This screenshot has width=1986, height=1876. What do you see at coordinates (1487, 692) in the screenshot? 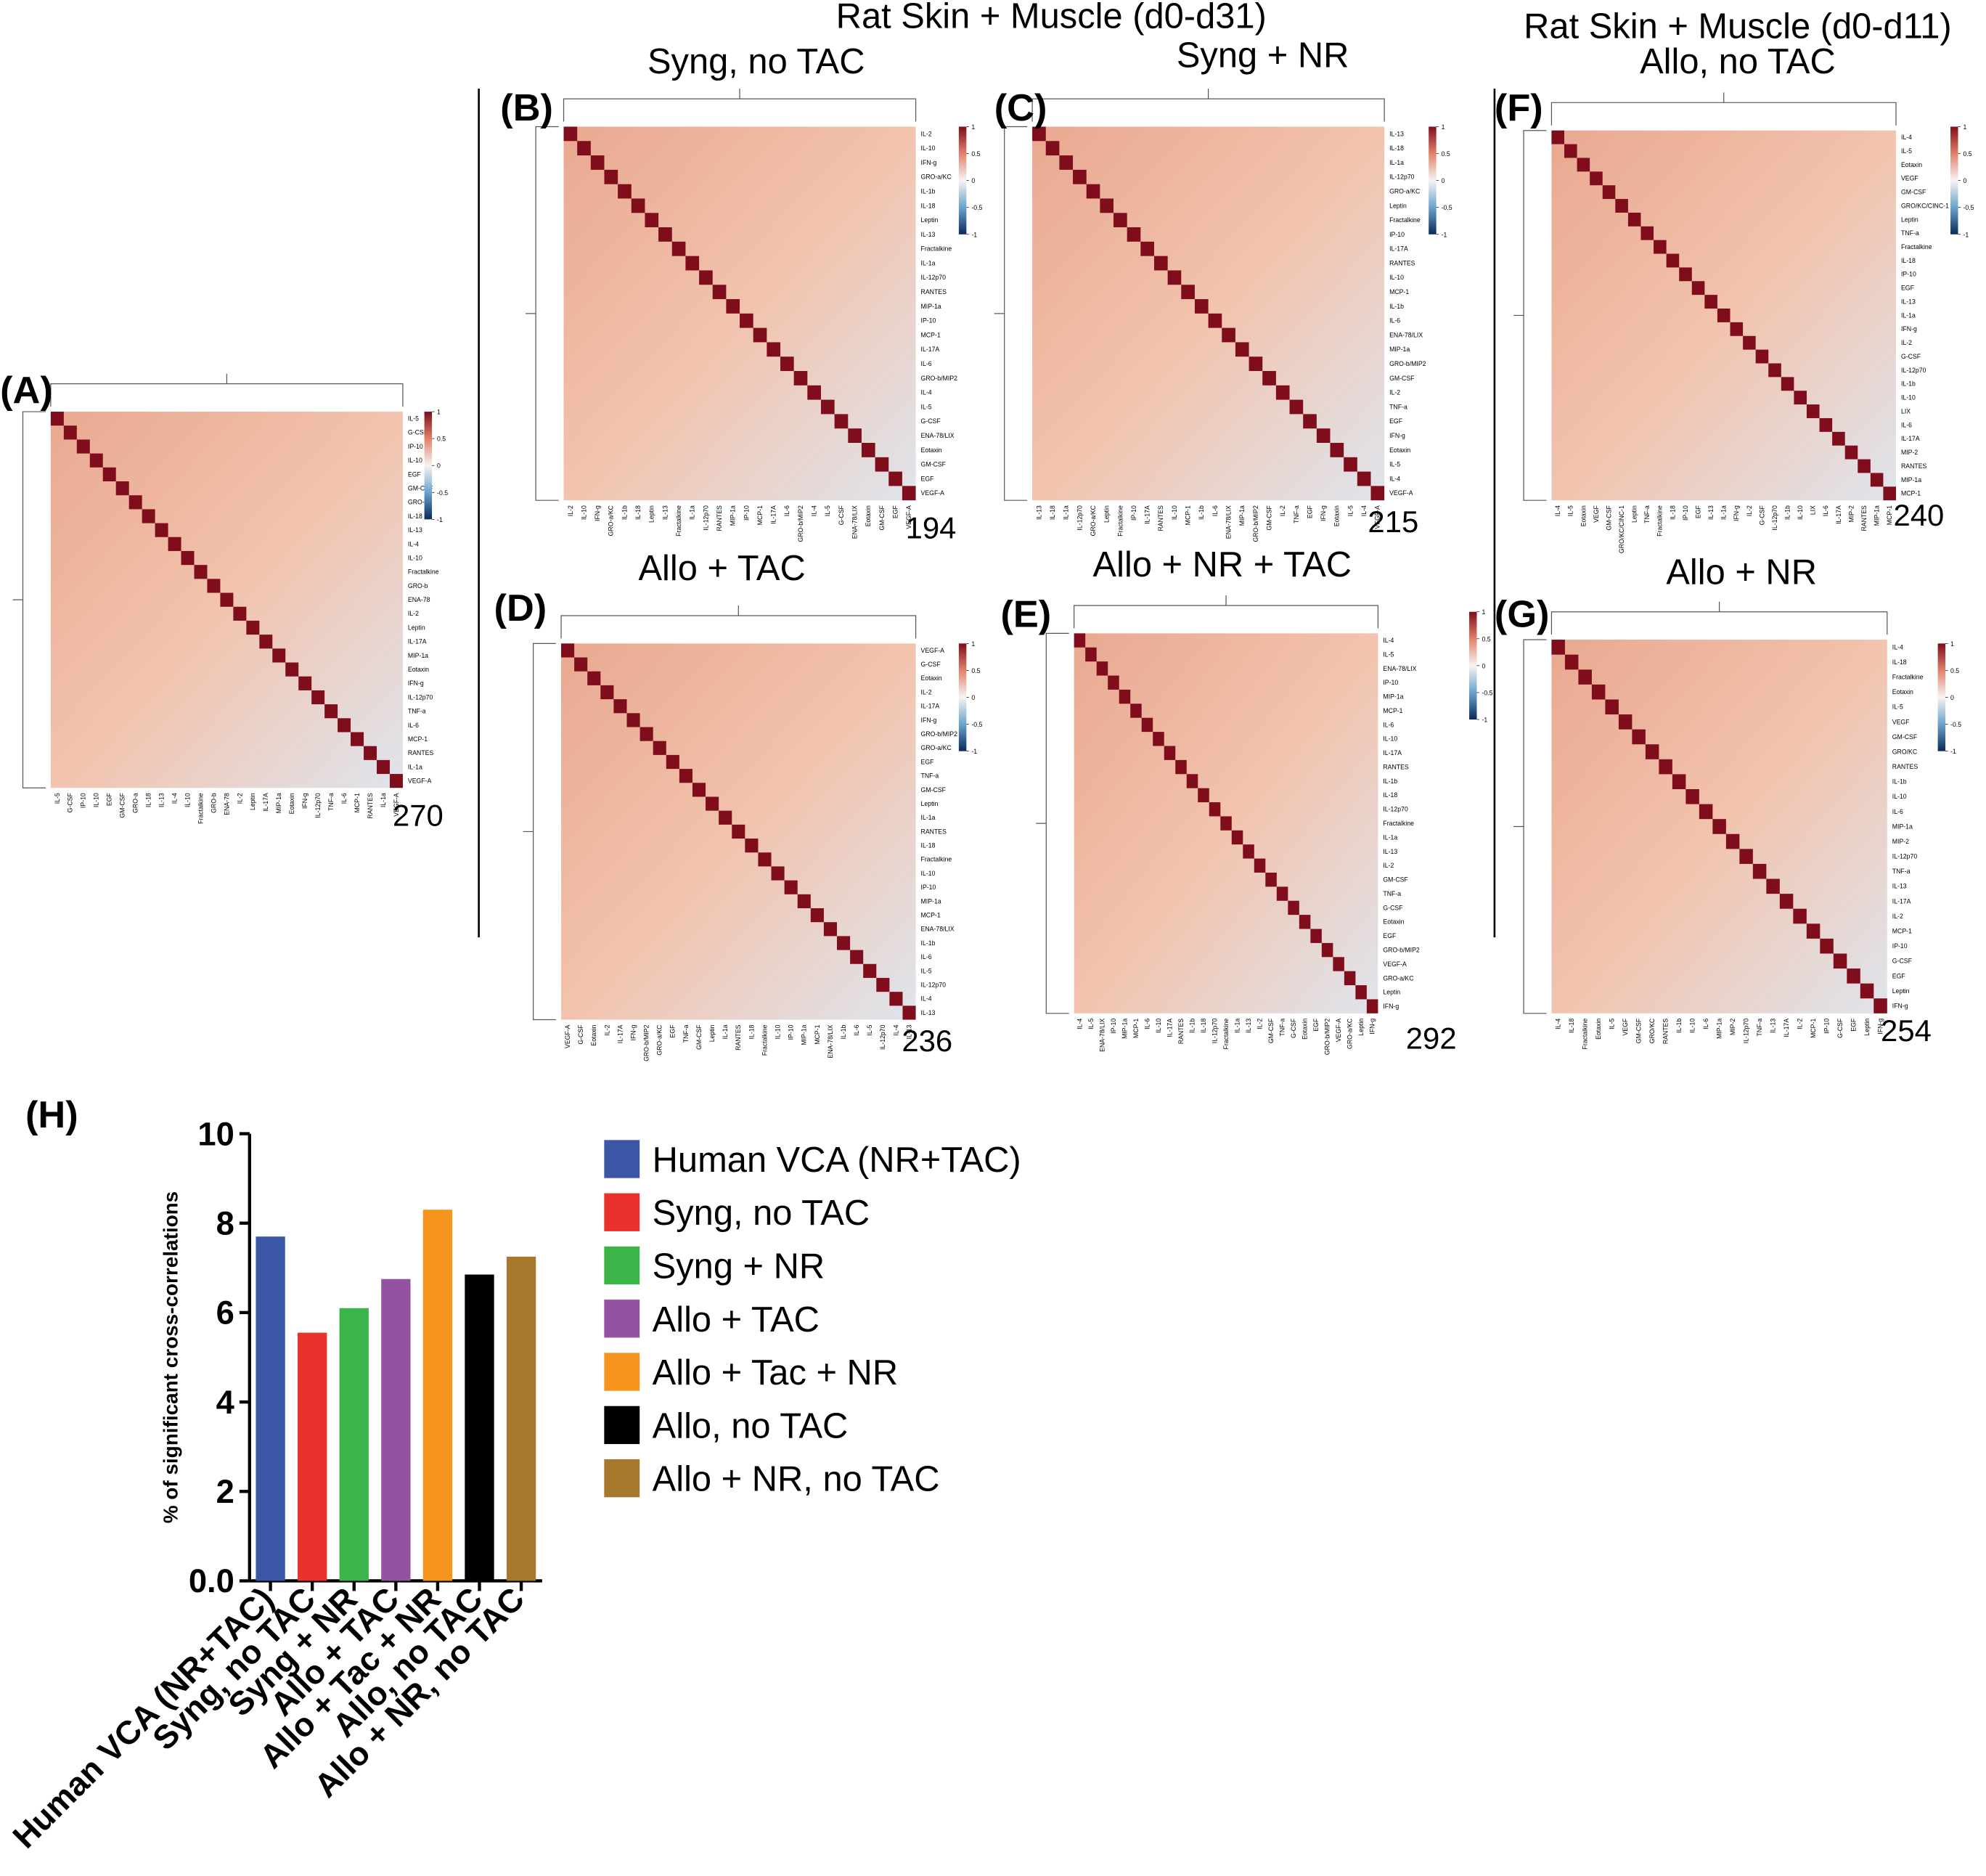
I see `colorbar-tick-label: -0.5` at bounding box center [1487, 692].